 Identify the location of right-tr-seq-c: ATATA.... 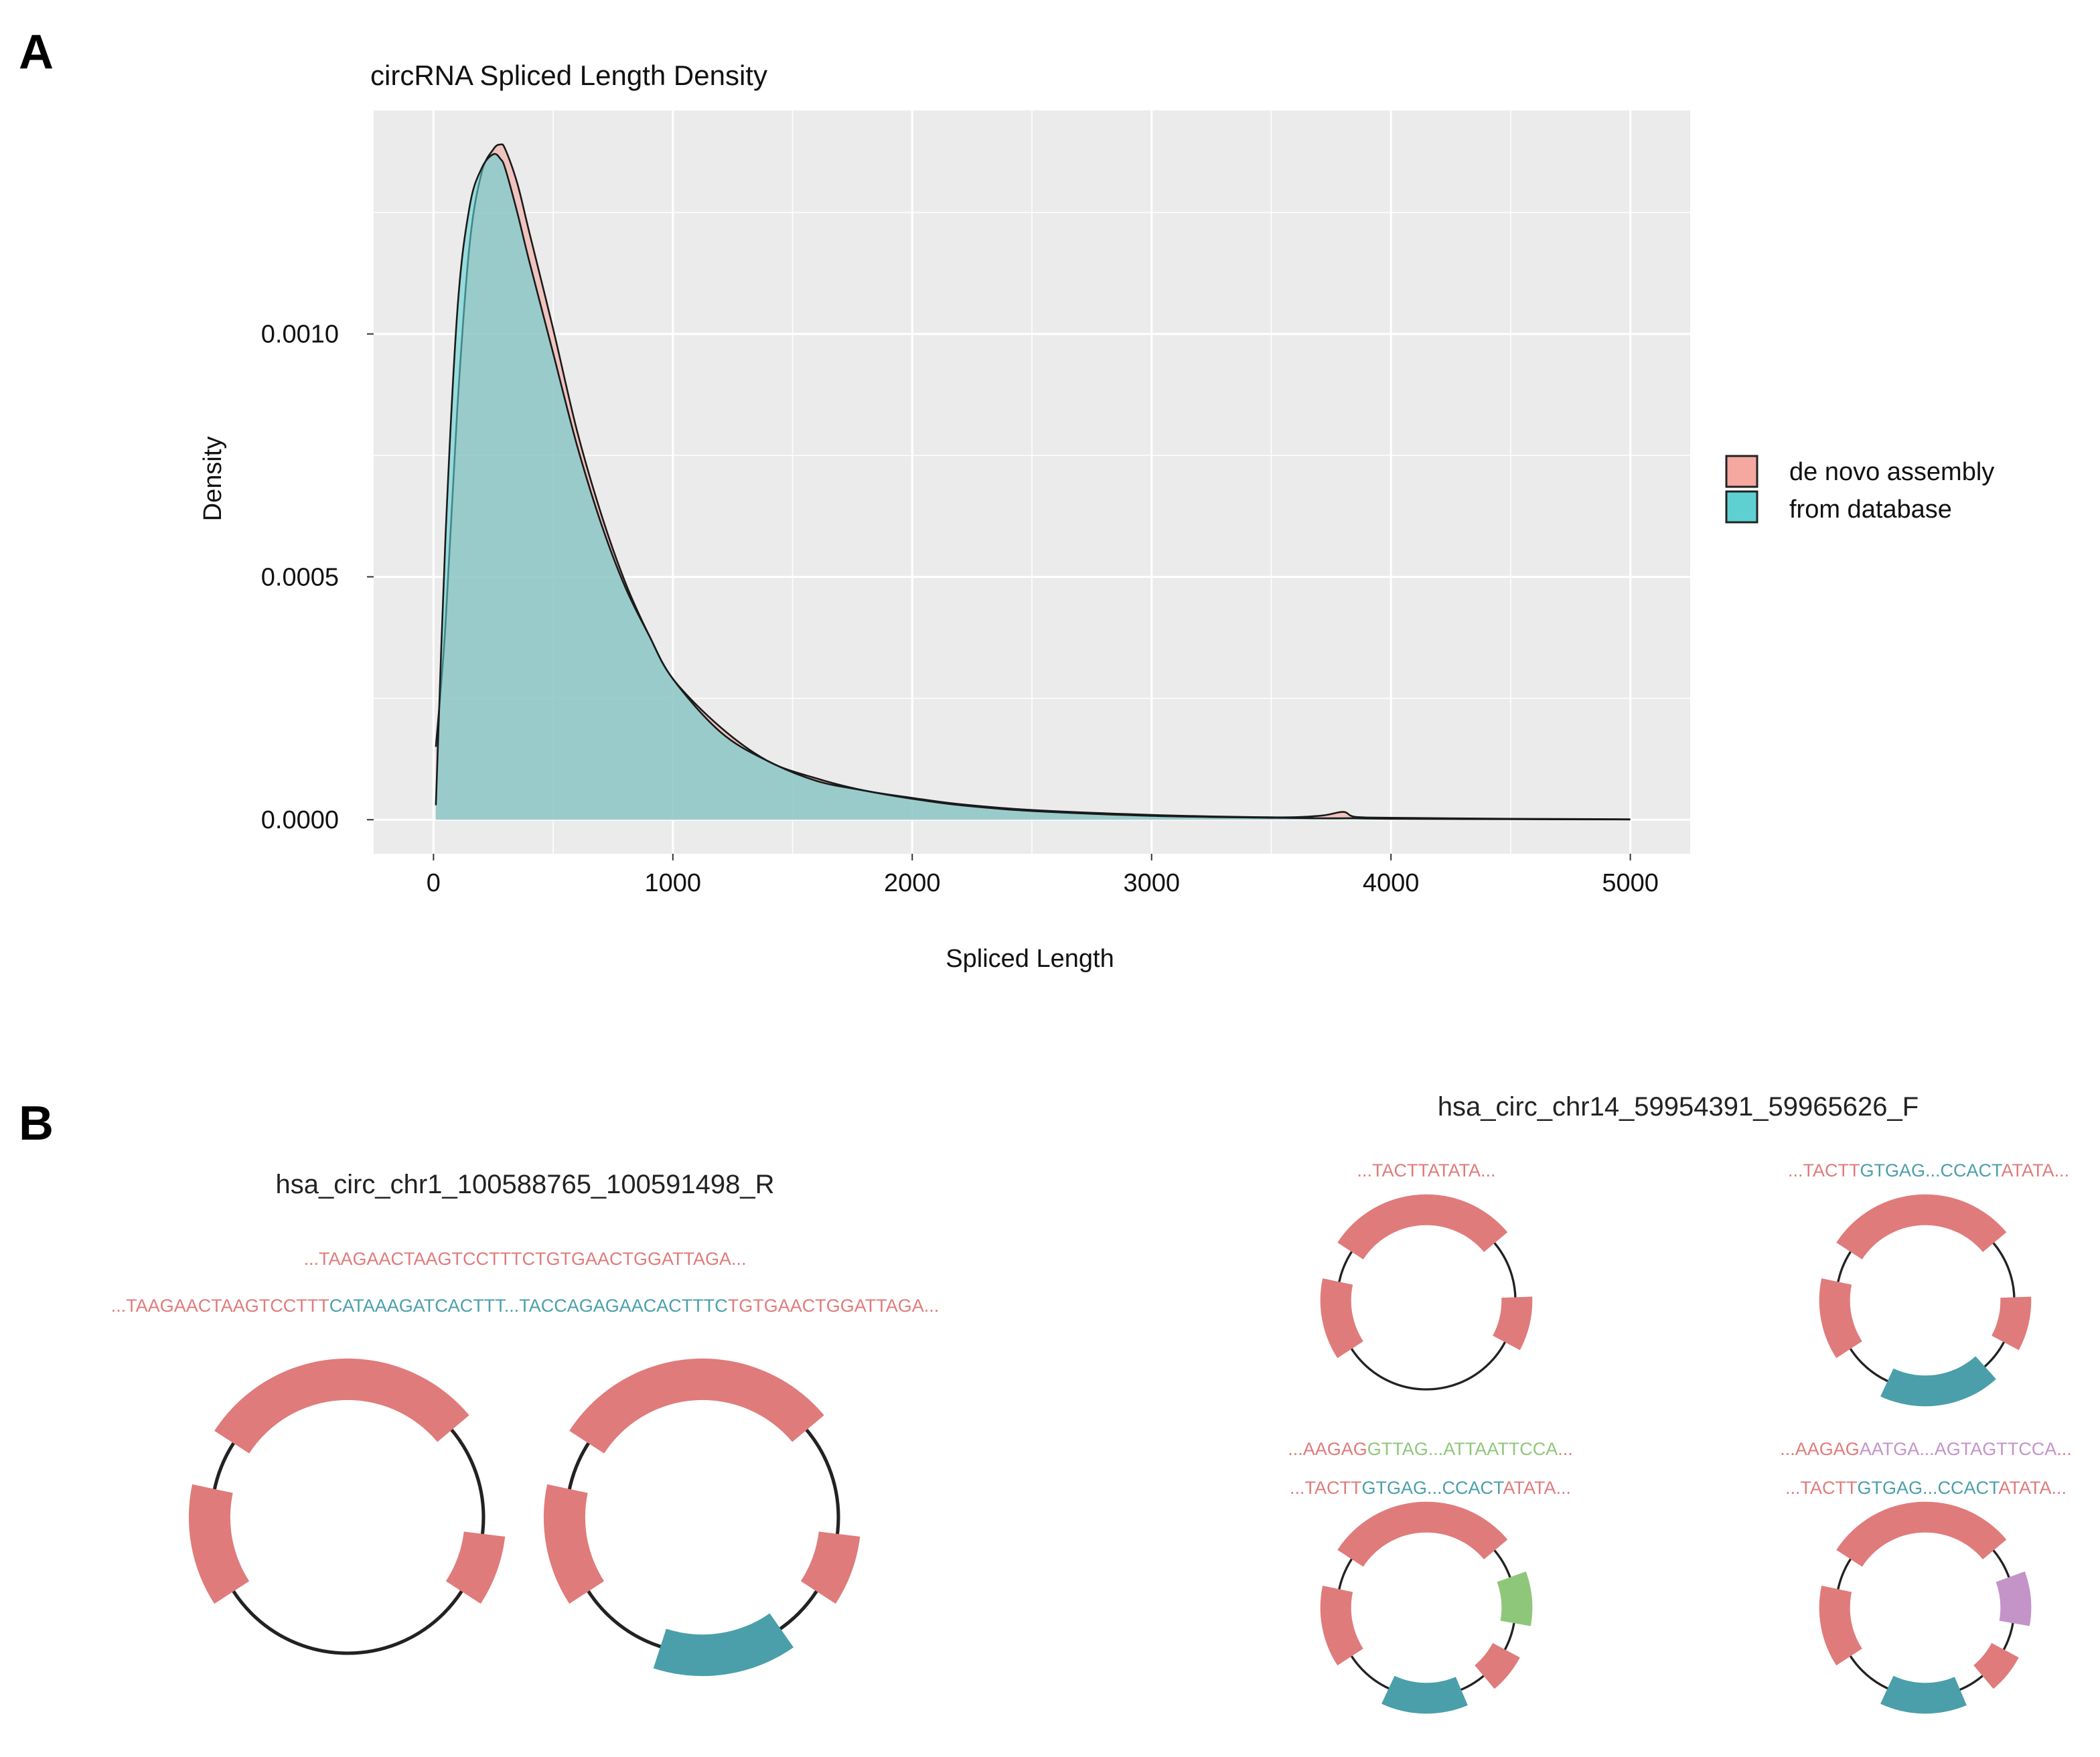
(2036, 1170).